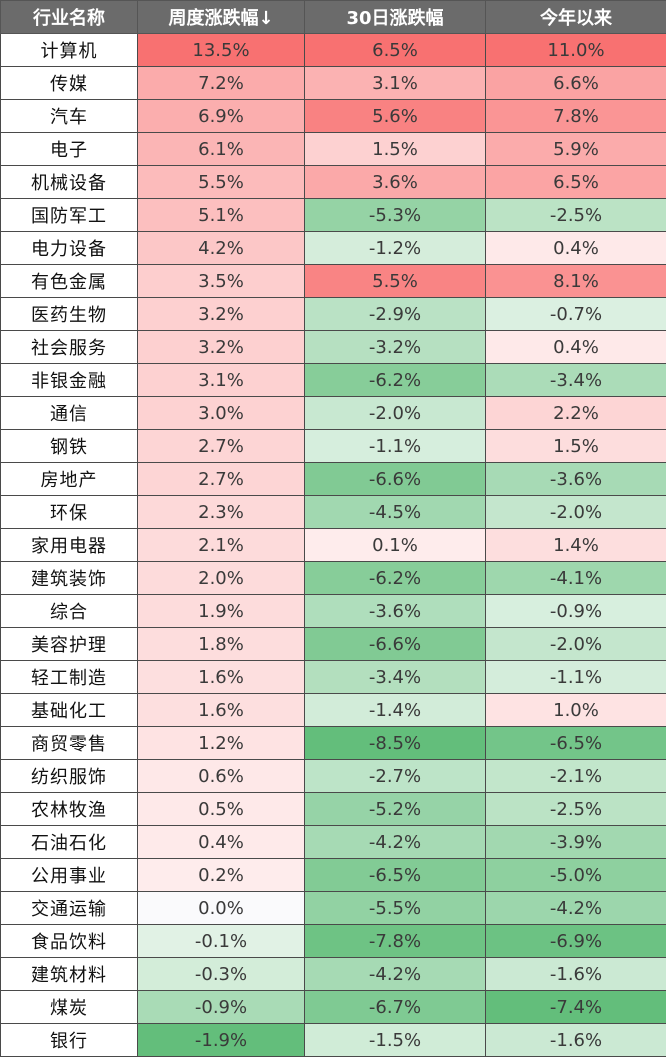  Describe the element at coordinates (575, 347) in the screenshot. I see `ytd-change-cell: 0.4%` at that location.